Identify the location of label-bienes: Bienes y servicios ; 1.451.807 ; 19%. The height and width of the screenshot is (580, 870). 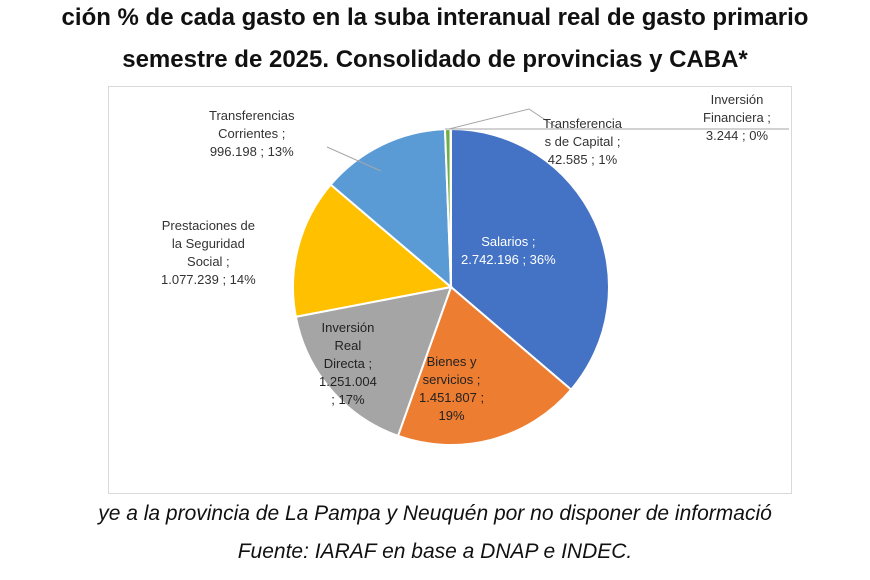
(452, 388).